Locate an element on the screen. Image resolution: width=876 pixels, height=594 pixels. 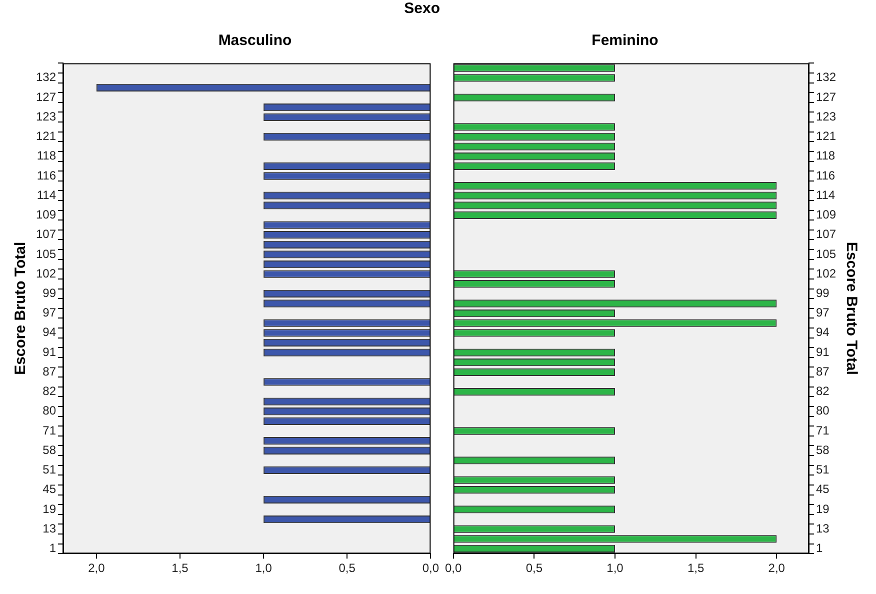
chart-subtitle: Masculino is located at coordinates (255, 40).